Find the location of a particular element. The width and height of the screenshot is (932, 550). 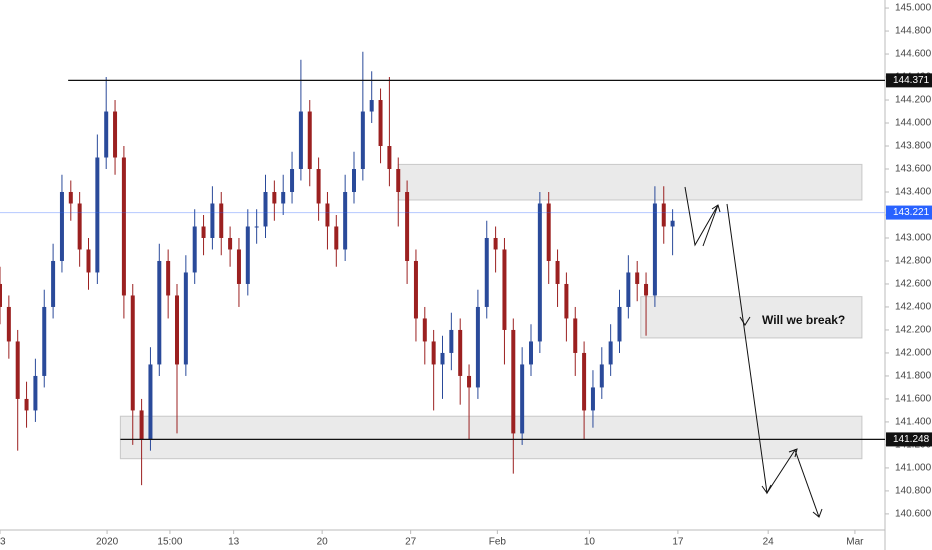

current-price-label: 143.221 is located at coordinates (911, 212).